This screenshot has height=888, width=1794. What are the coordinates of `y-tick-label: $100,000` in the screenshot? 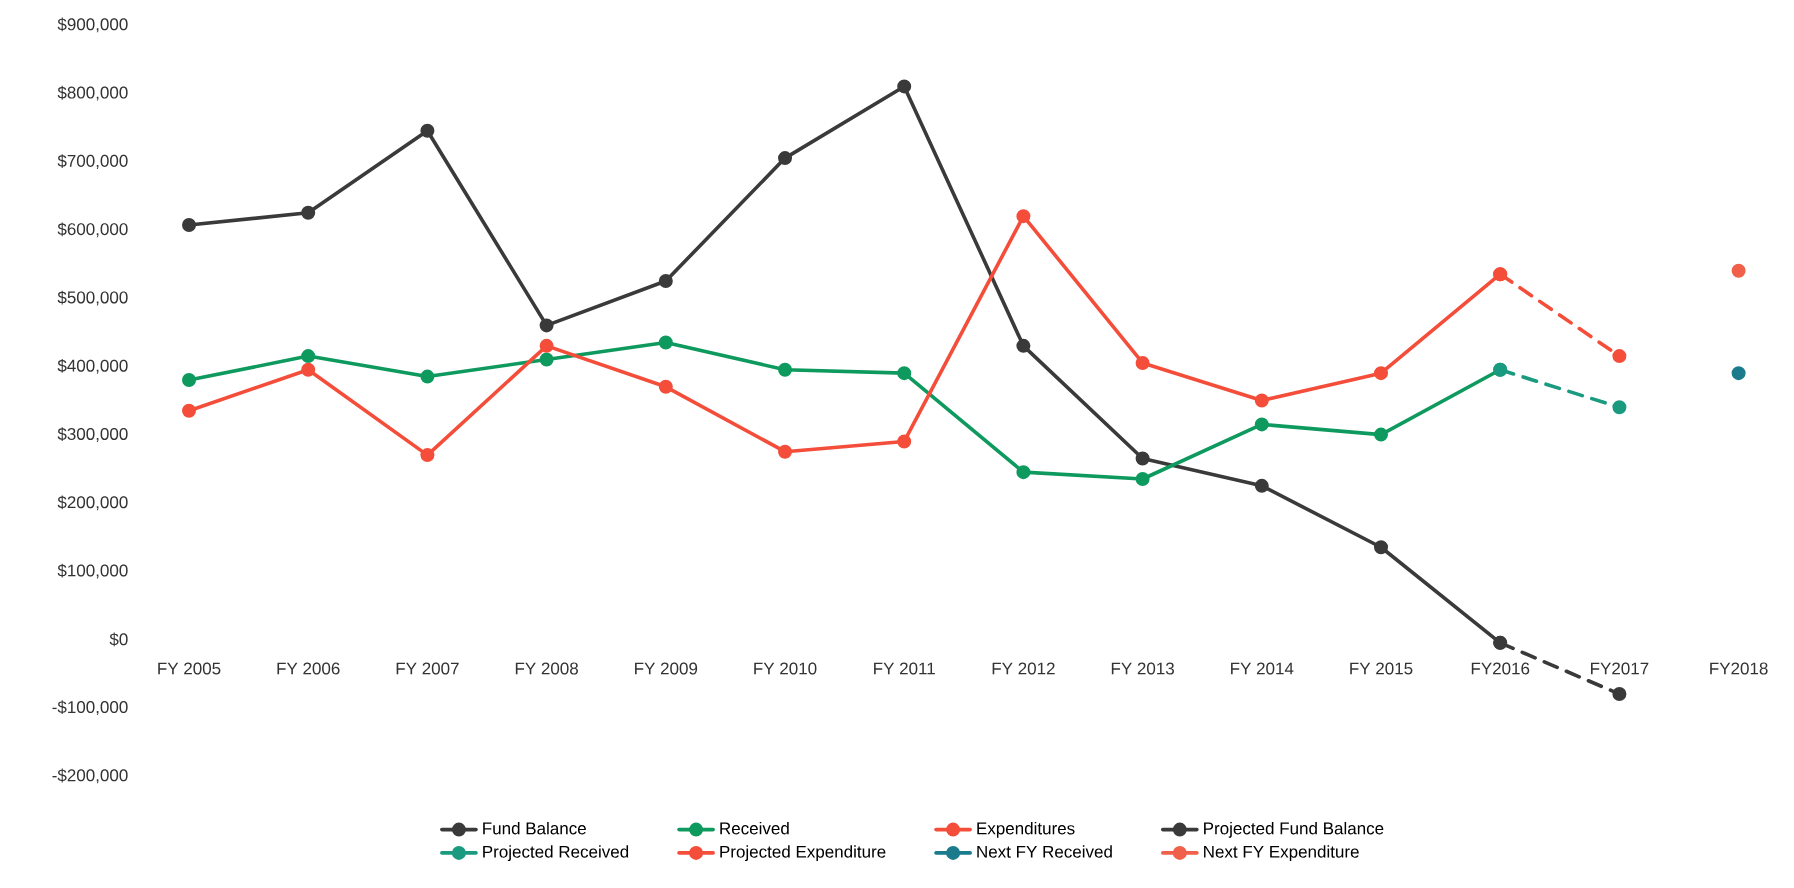 It's located at (92, 571).